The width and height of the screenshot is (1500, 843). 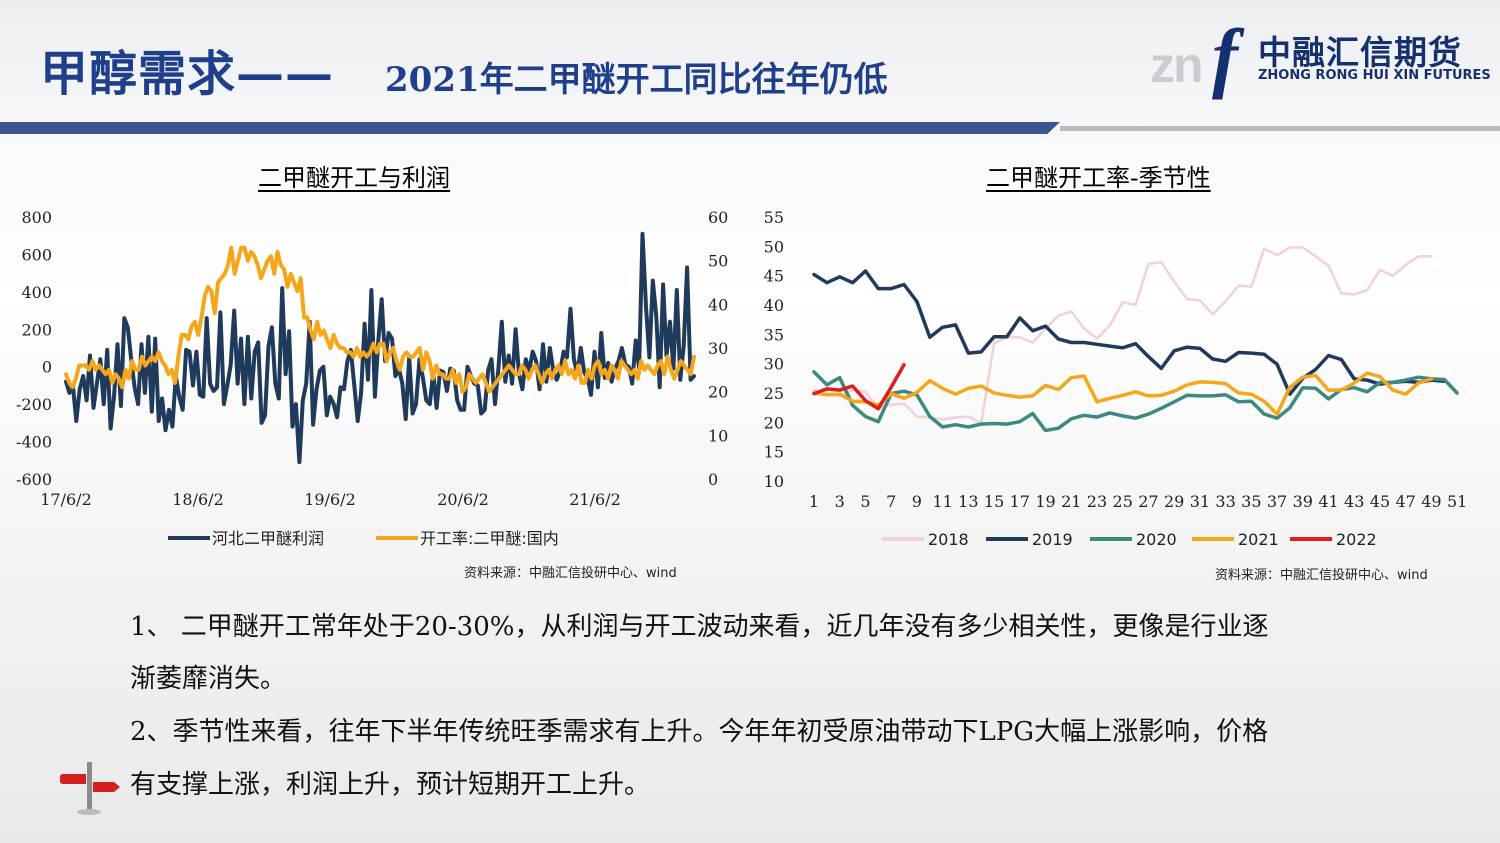 I want to click on chart1-left-tick-3: 200, so click(x=36, y=329).